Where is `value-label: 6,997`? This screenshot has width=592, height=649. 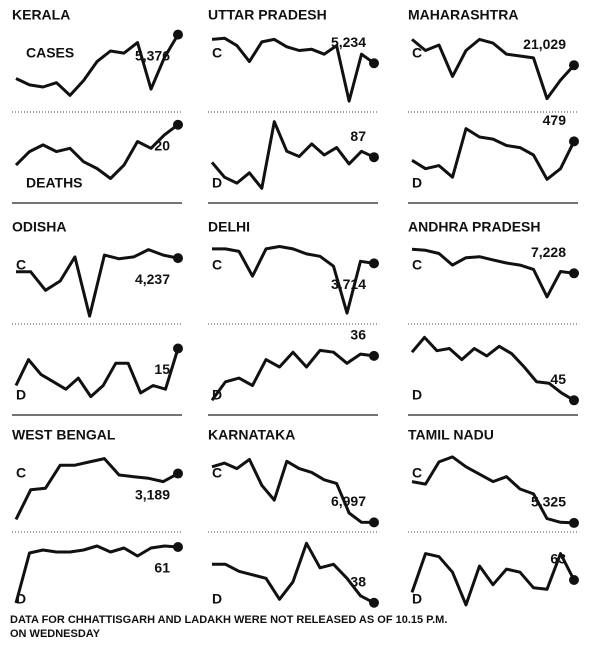
value-label: 6,997 is located at coordinates (348, 501).